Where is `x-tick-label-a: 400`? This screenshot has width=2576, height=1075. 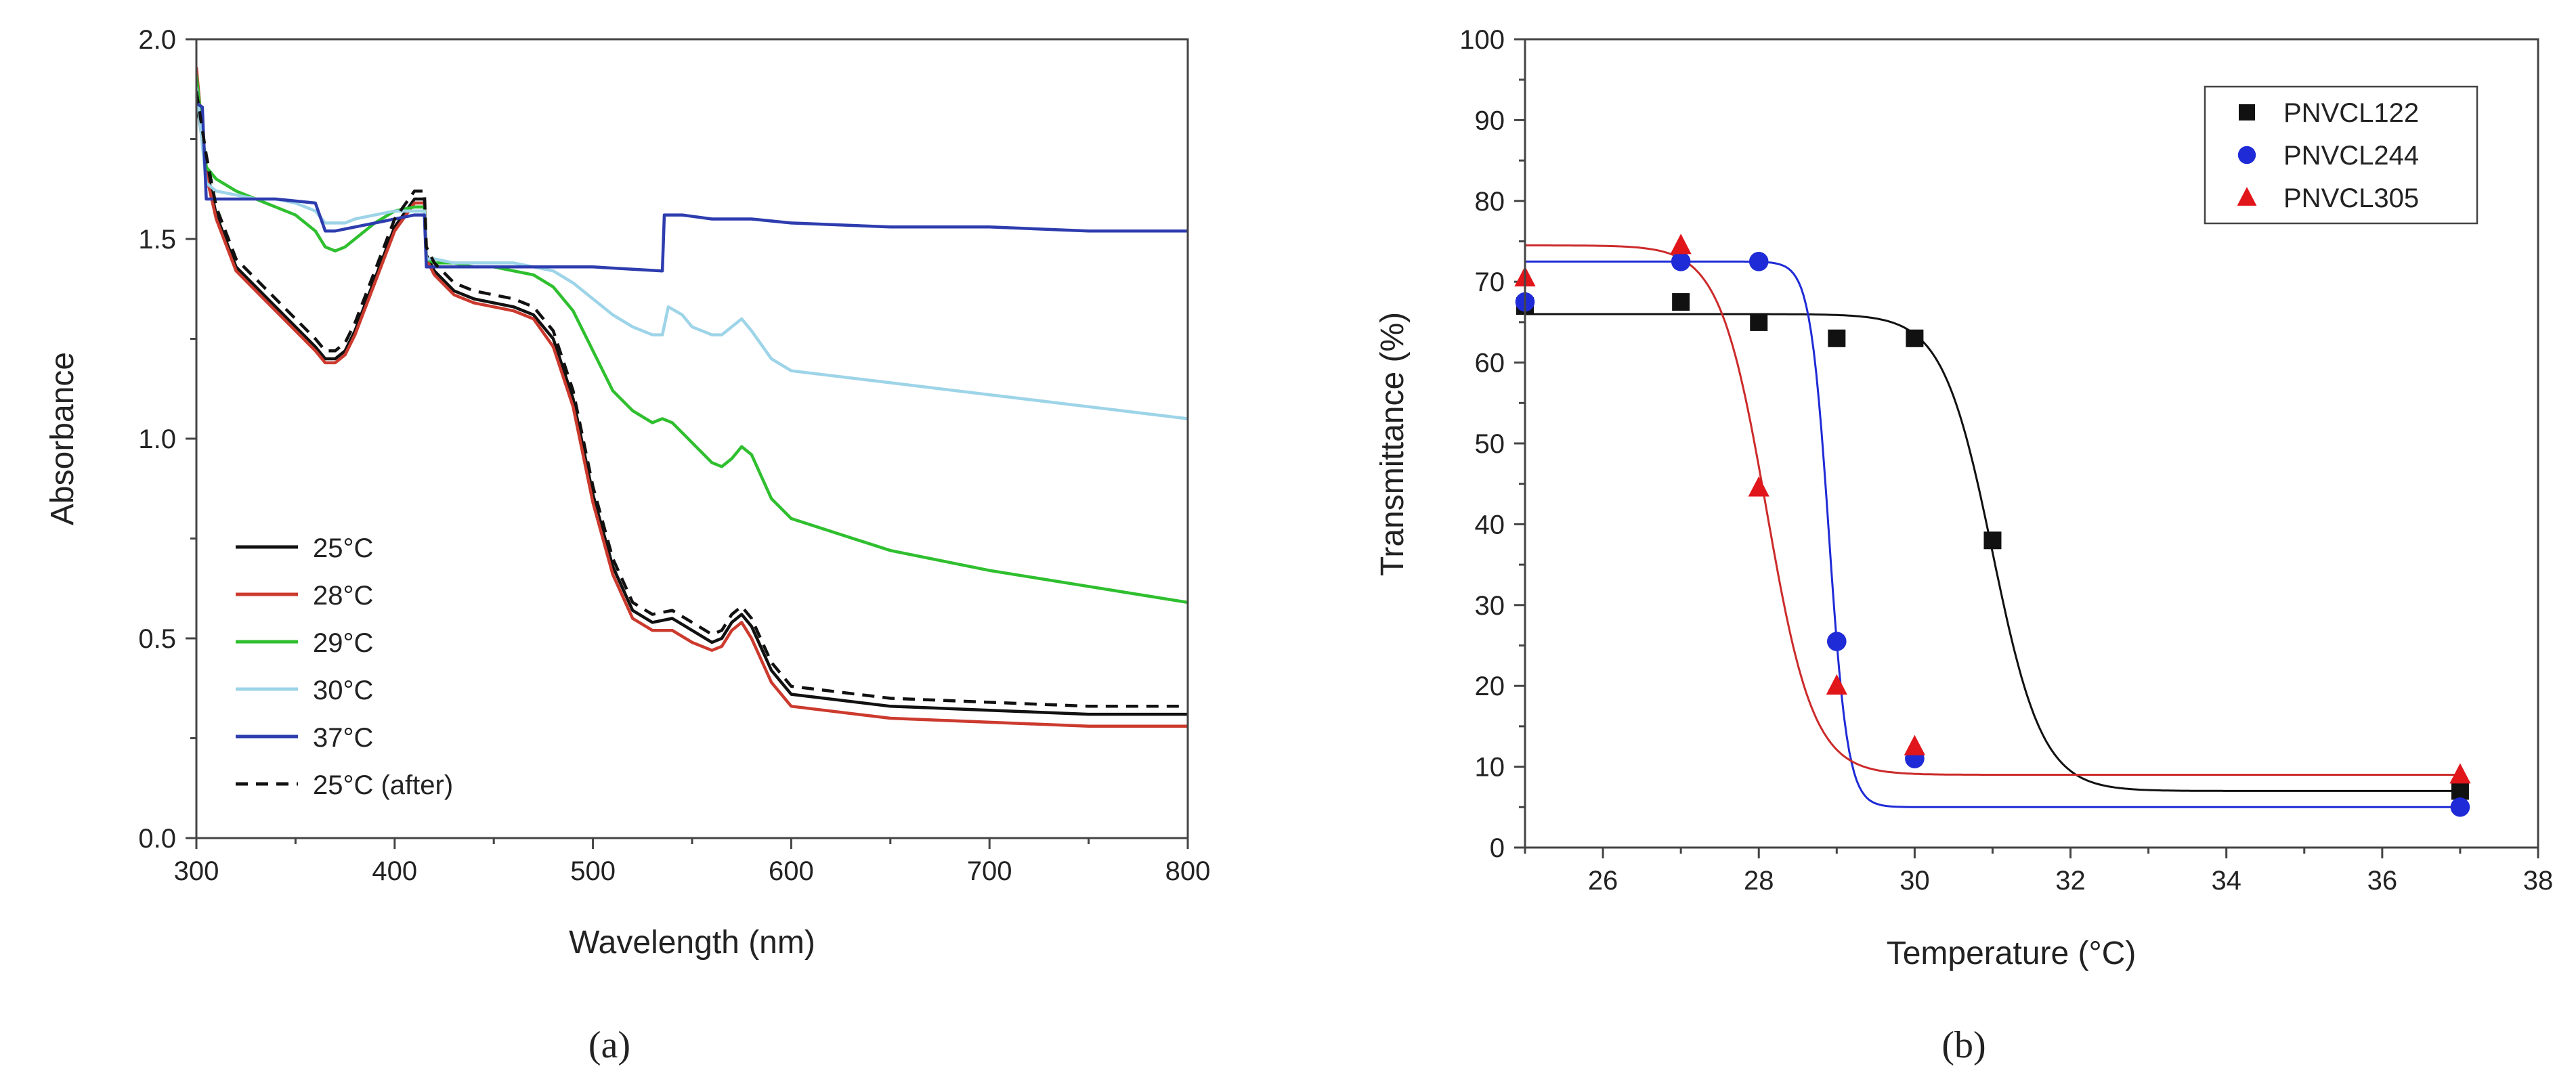
x-tick-label-a: 400 is located at coordinates (394, 871).